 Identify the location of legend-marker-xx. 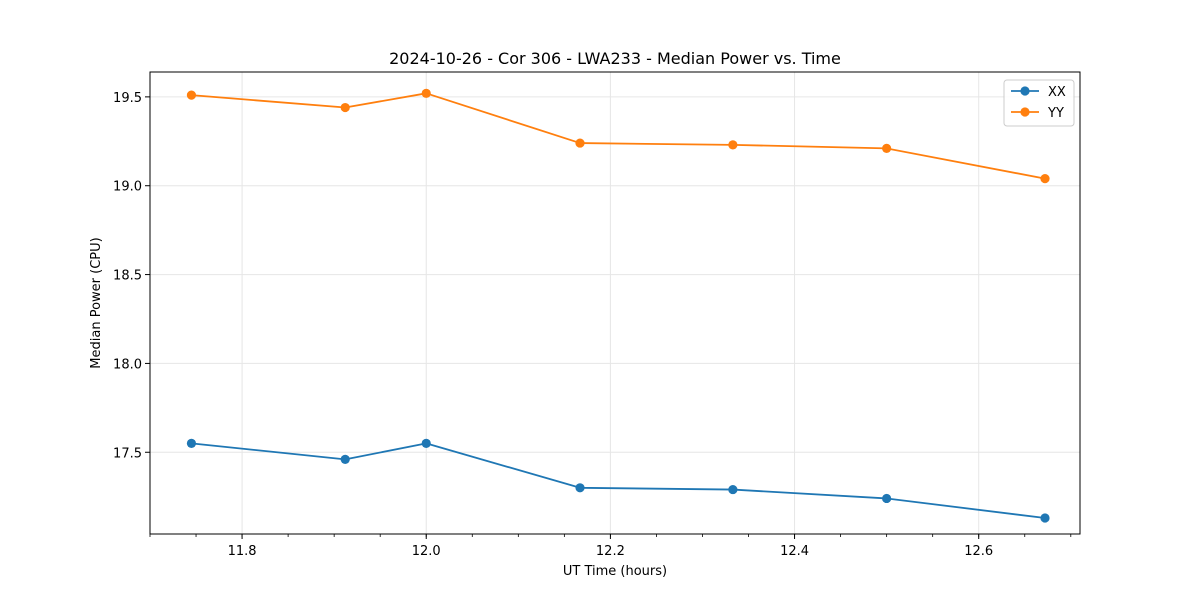
(1025, 91).